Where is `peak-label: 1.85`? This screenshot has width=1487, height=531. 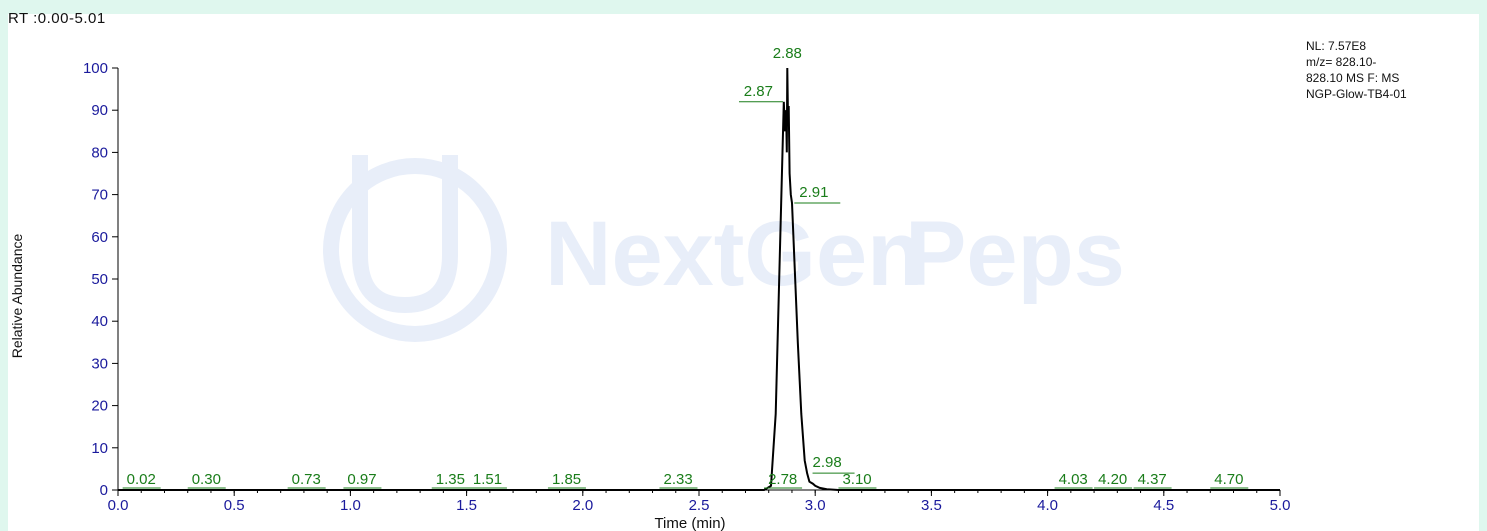
peak-label: 1.85 is located at coordinates (566, 479).